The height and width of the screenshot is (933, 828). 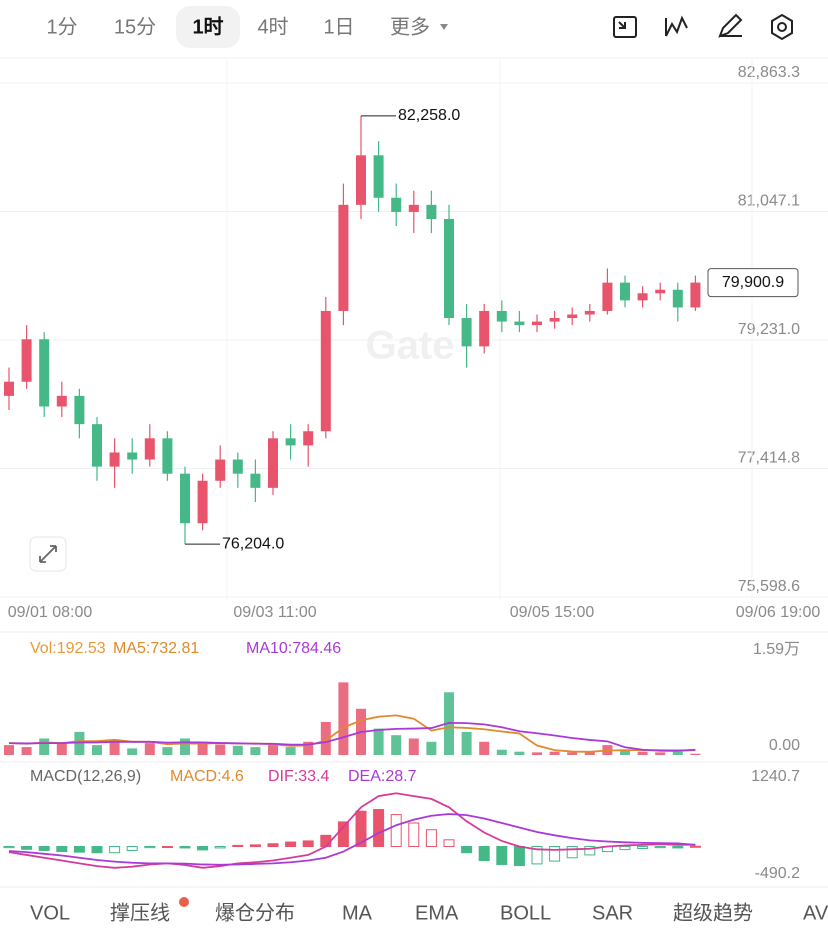 I want to click on volume-tick-label: 0.00, so click(x=784, y=745).